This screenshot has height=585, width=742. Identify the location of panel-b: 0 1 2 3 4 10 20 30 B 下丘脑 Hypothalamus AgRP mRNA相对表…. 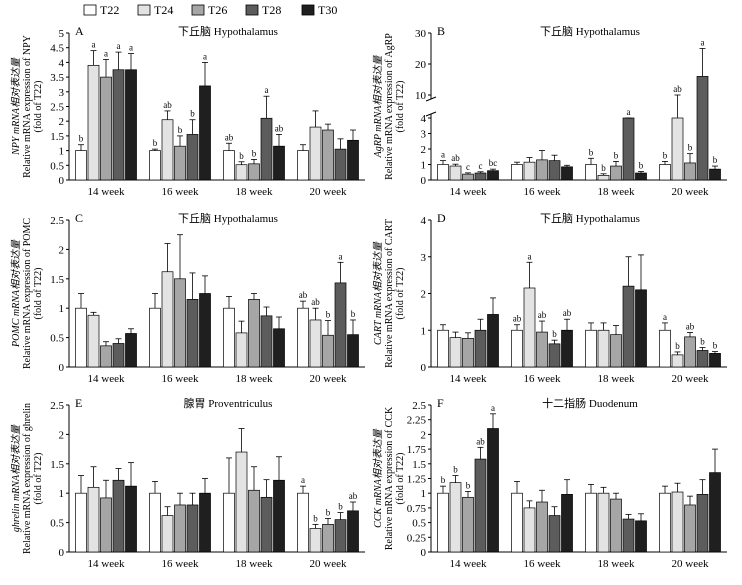
(549, 111).